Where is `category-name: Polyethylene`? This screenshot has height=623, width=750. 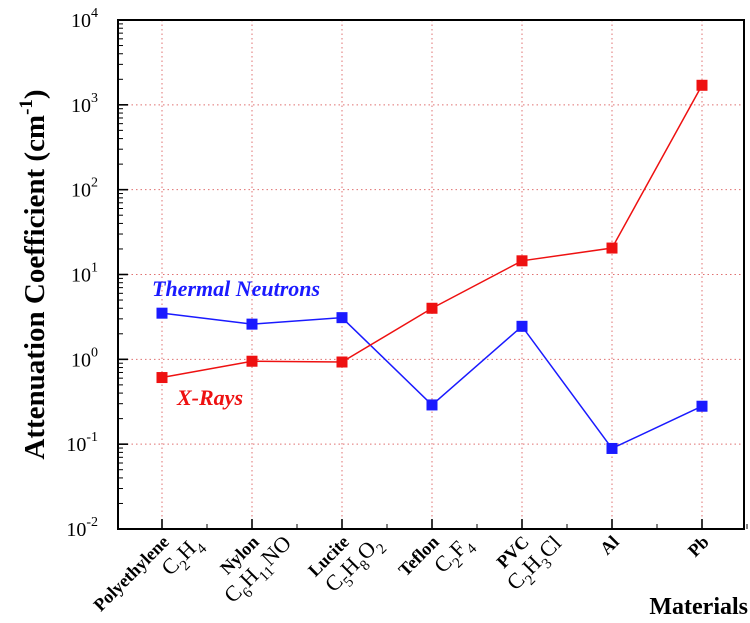
category-name: Polyethylene is located at coordinates (130, 573).